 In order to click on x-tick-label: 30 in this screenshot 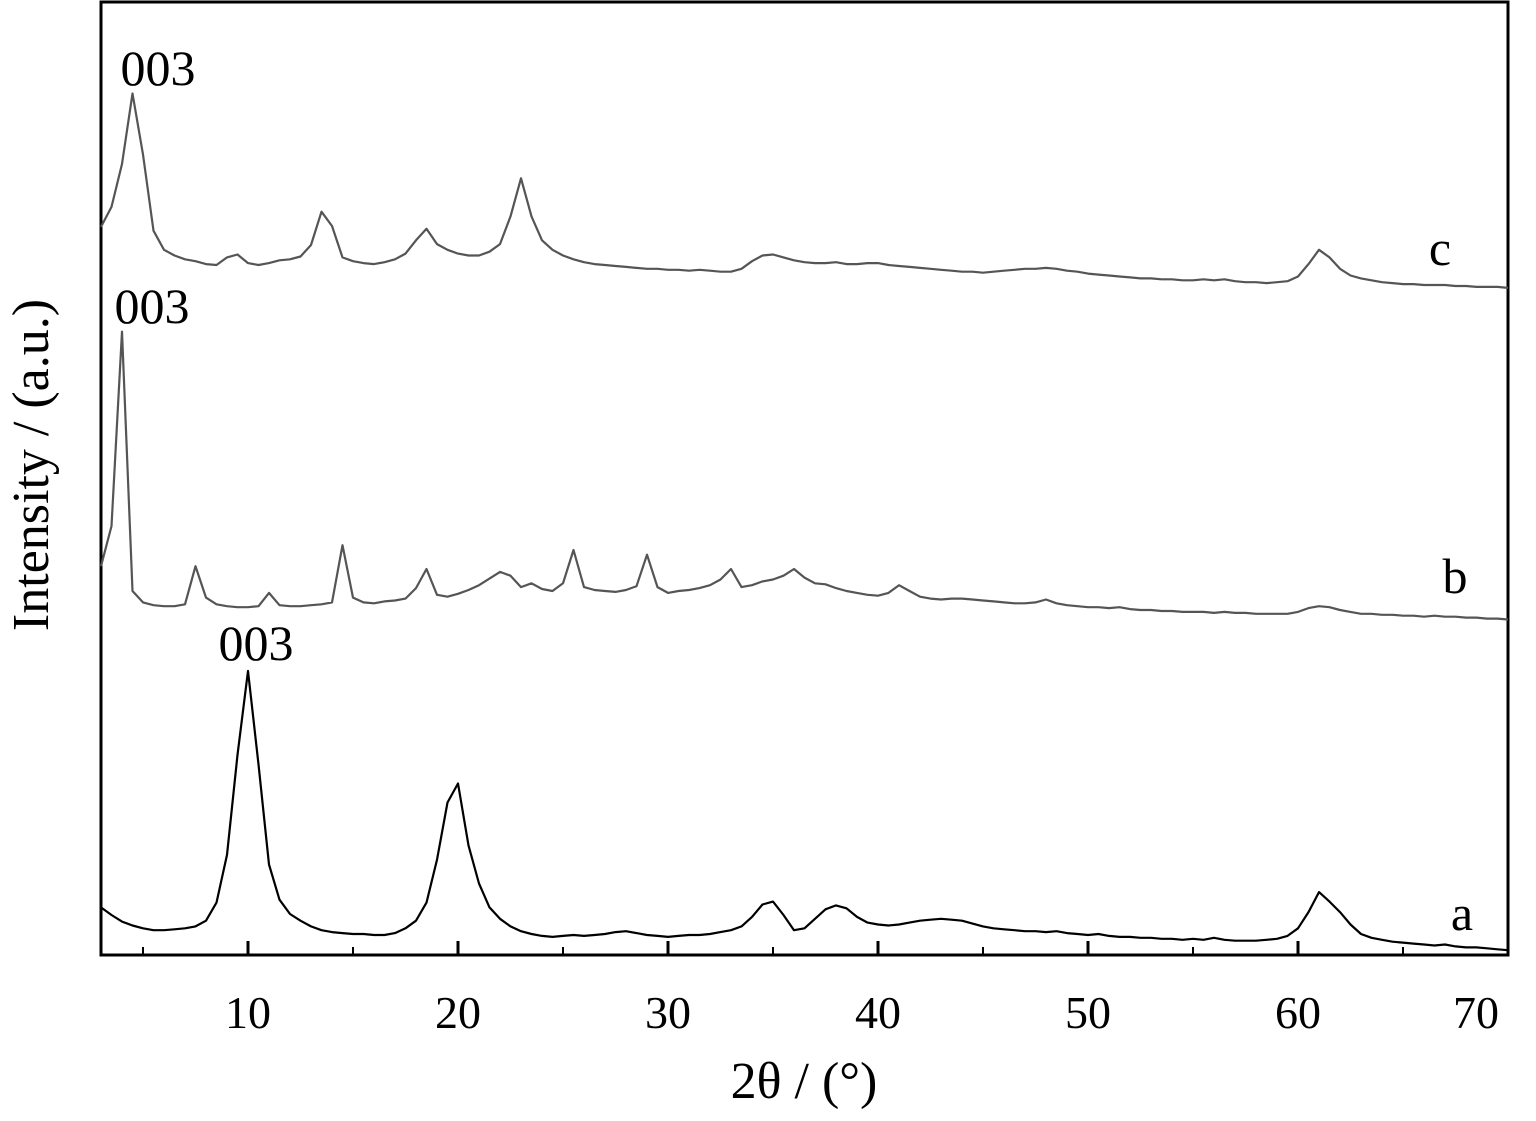, I will do `click(668, 1012)`.